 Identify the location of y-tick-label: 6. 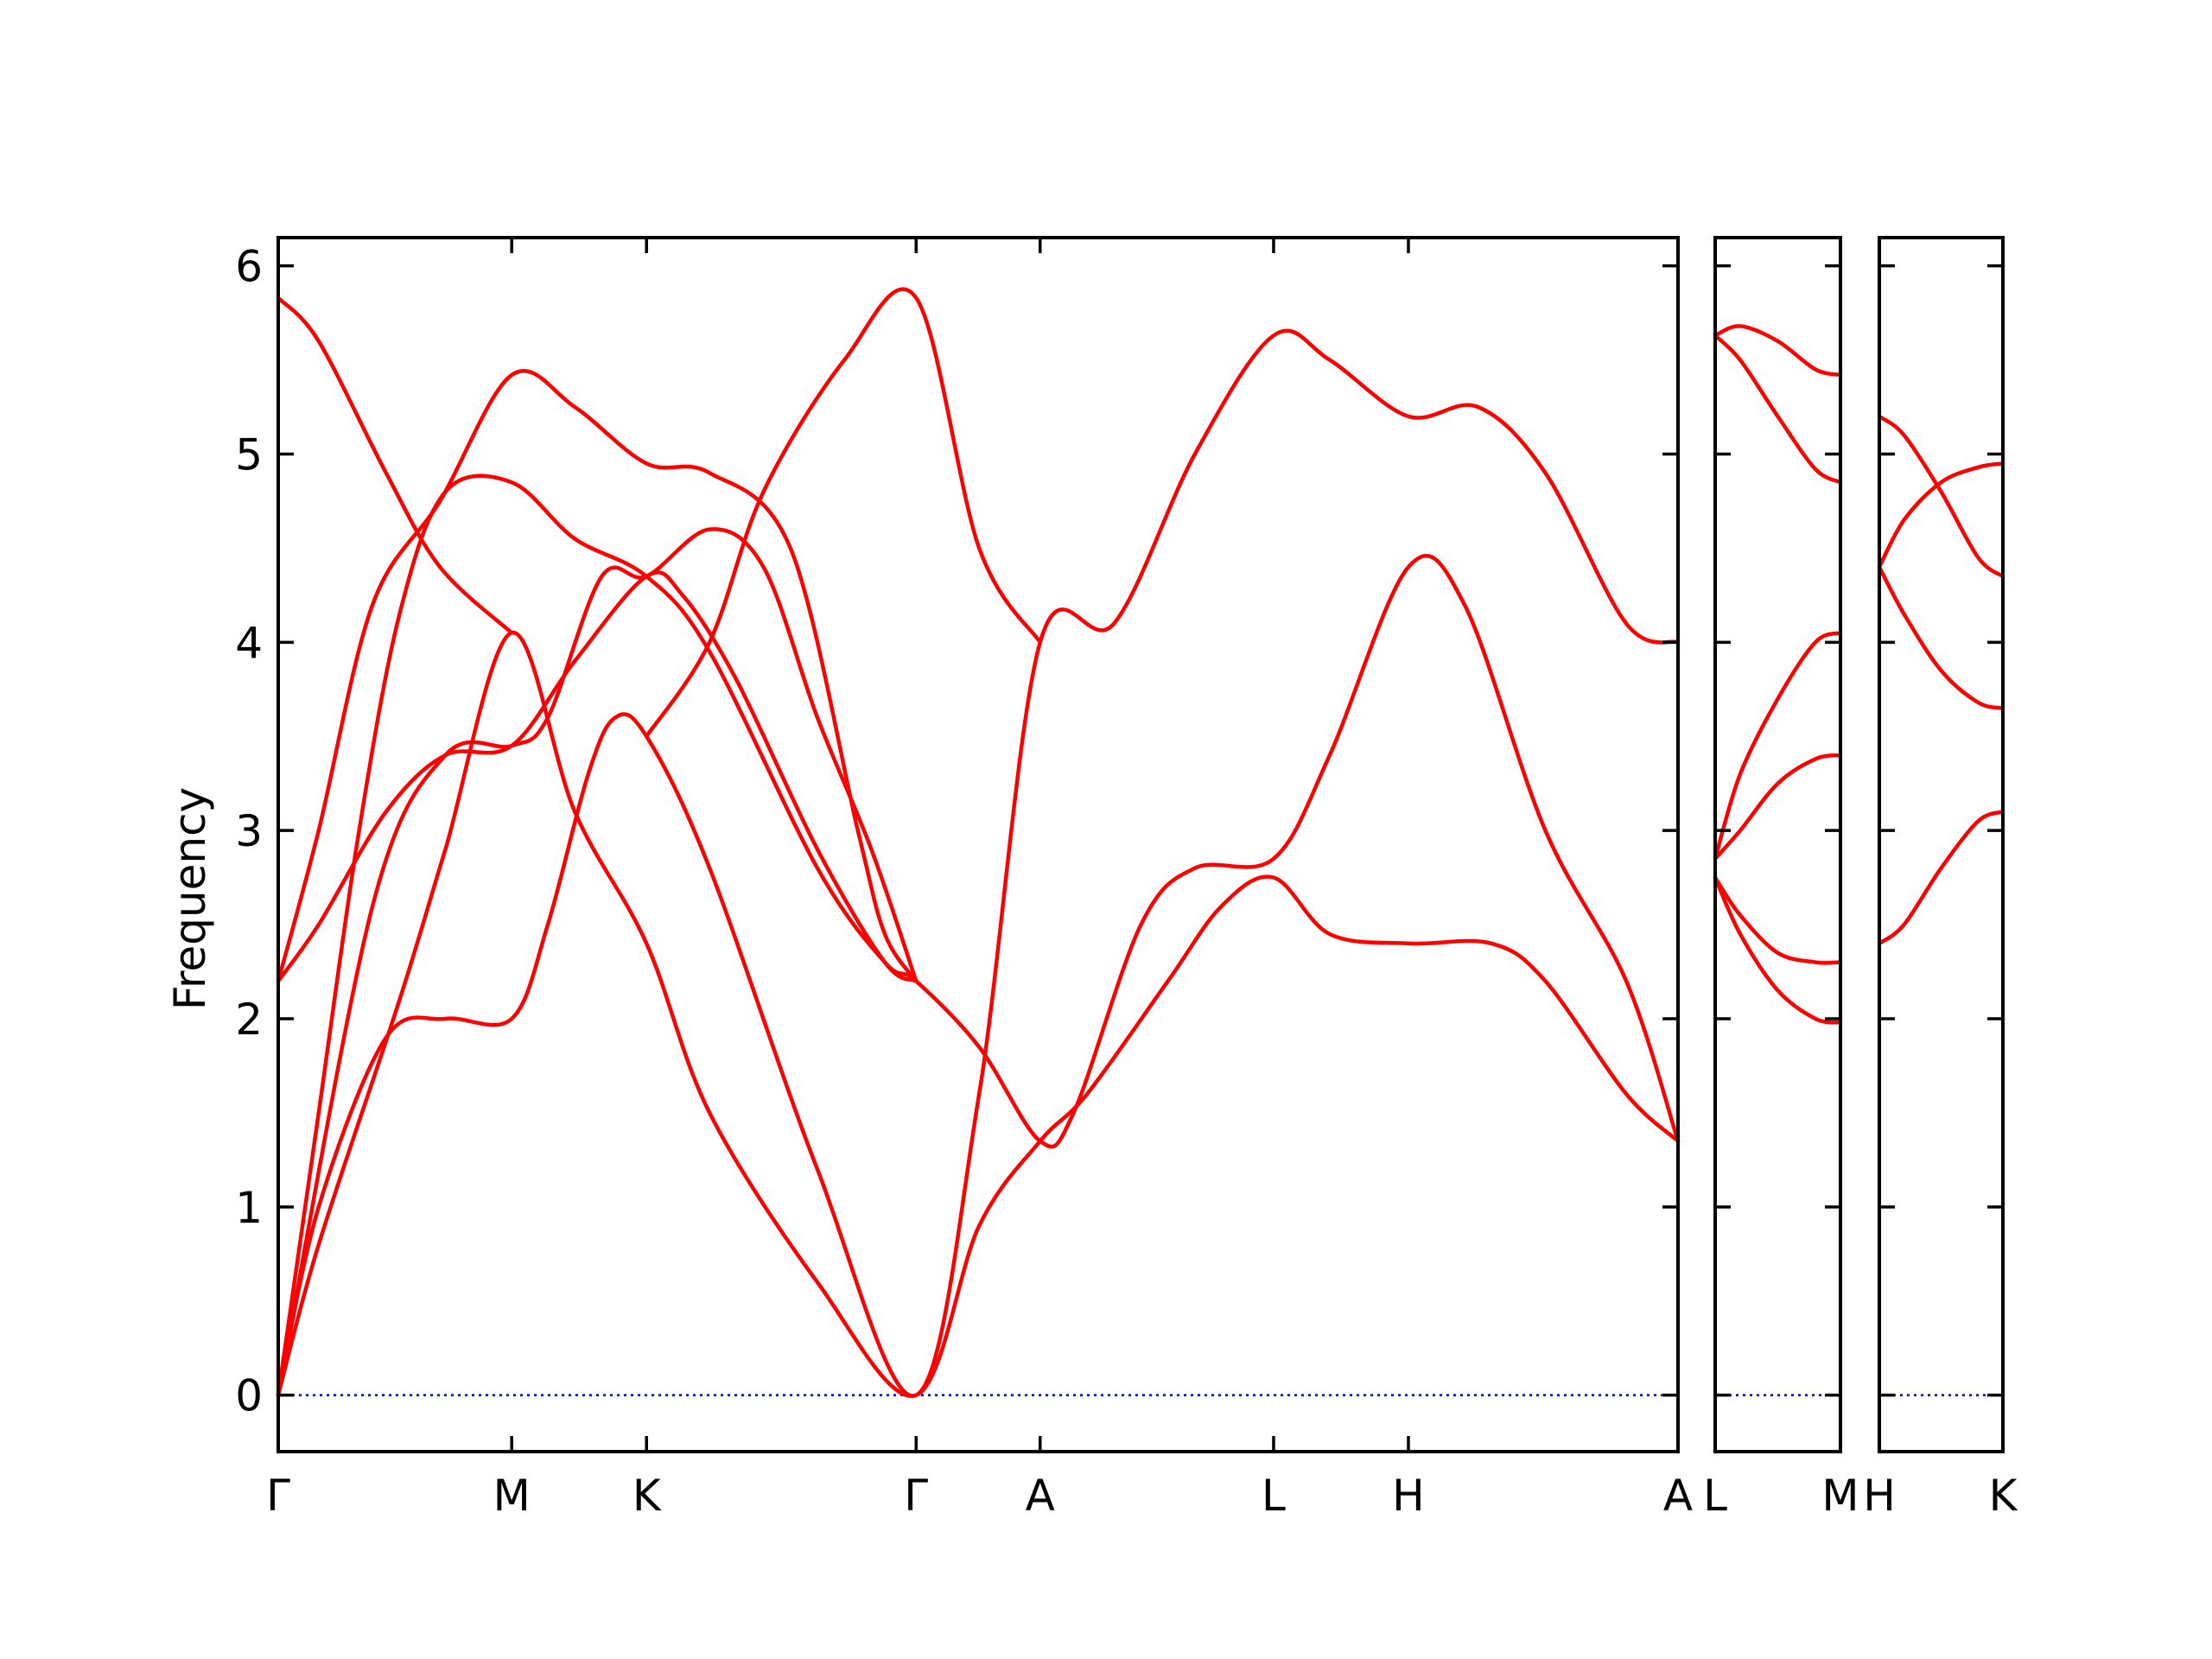
(249, 267).